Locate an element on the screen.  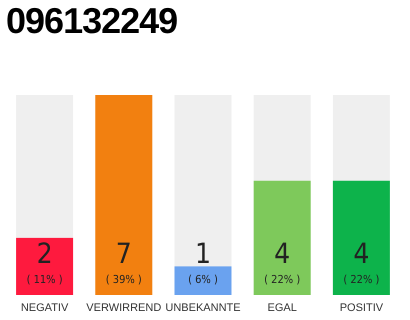
x-tick-label: VERWIRREND is located at coordinates (124, 308).